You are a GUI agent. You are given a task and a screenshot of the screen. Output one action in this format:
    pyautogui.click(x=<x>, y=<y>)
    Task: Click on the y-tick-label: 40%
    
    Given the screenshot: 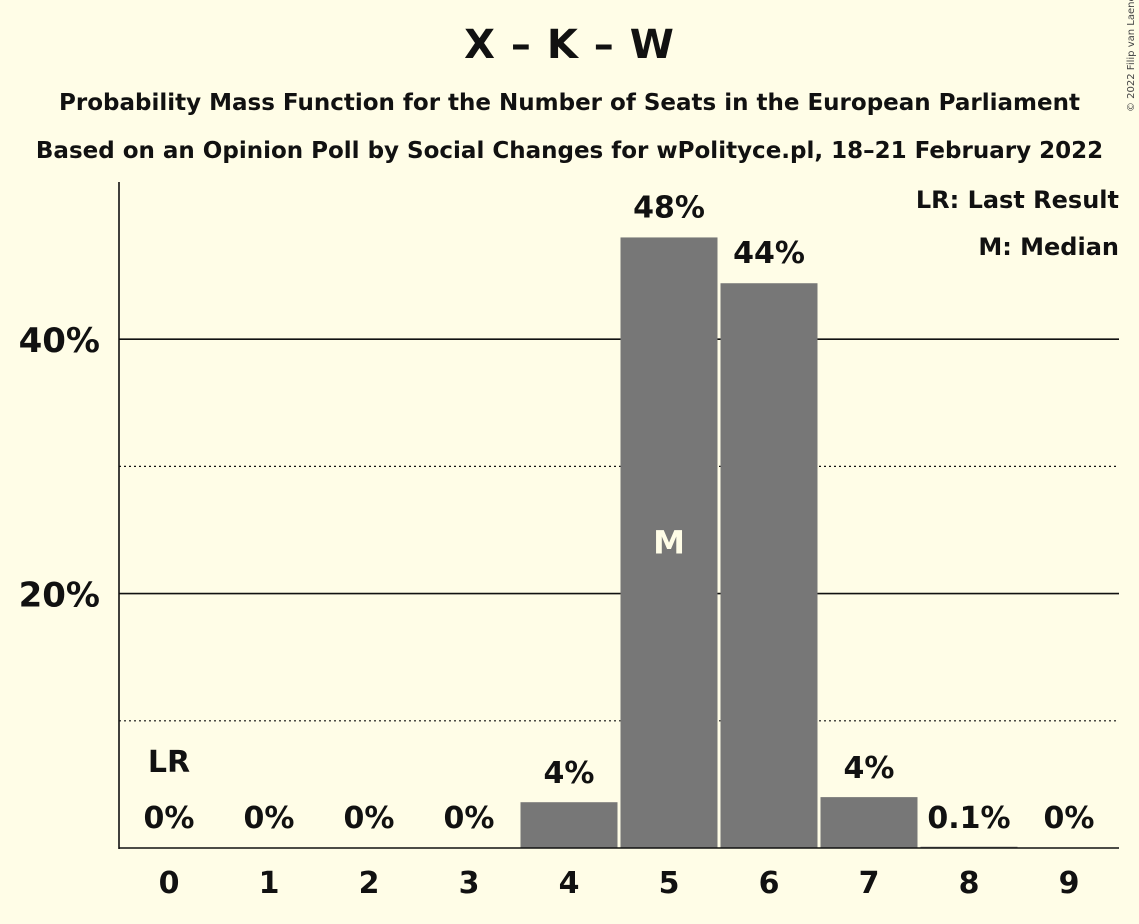 What is the action you would take?
    pyautogui.click(x=59, y=341)
    